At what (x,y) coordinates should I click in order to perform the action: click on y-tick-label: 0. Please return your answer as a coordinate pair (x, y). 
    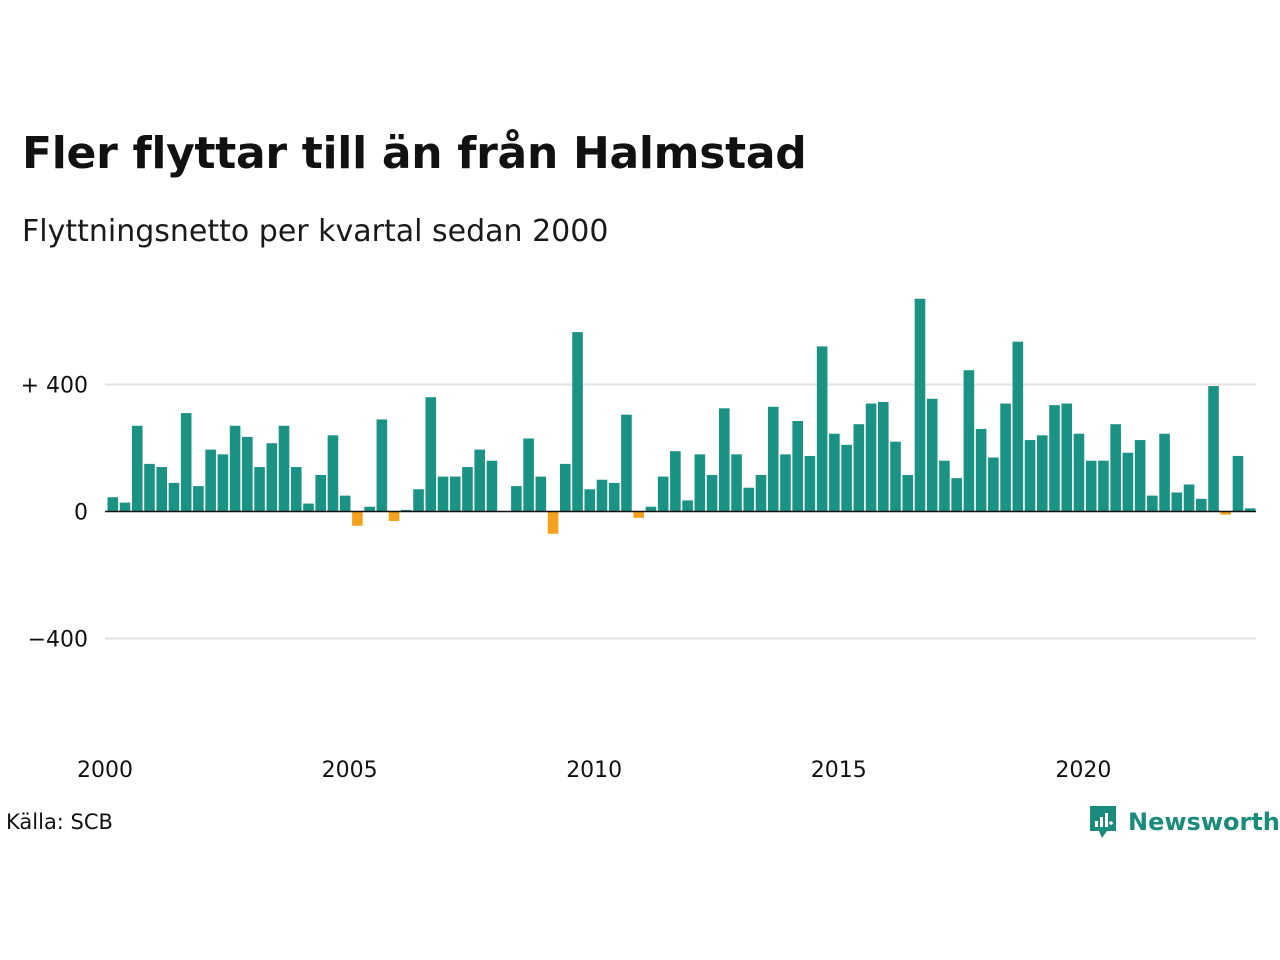
    Looking at the image, I should click on (81, 513).